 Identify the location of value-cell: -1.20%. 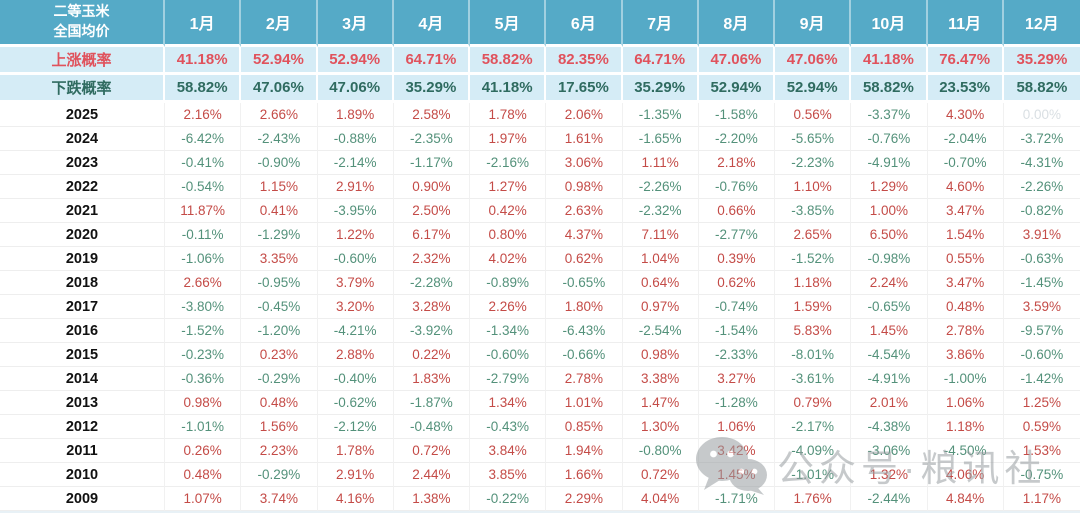
(279, 331).